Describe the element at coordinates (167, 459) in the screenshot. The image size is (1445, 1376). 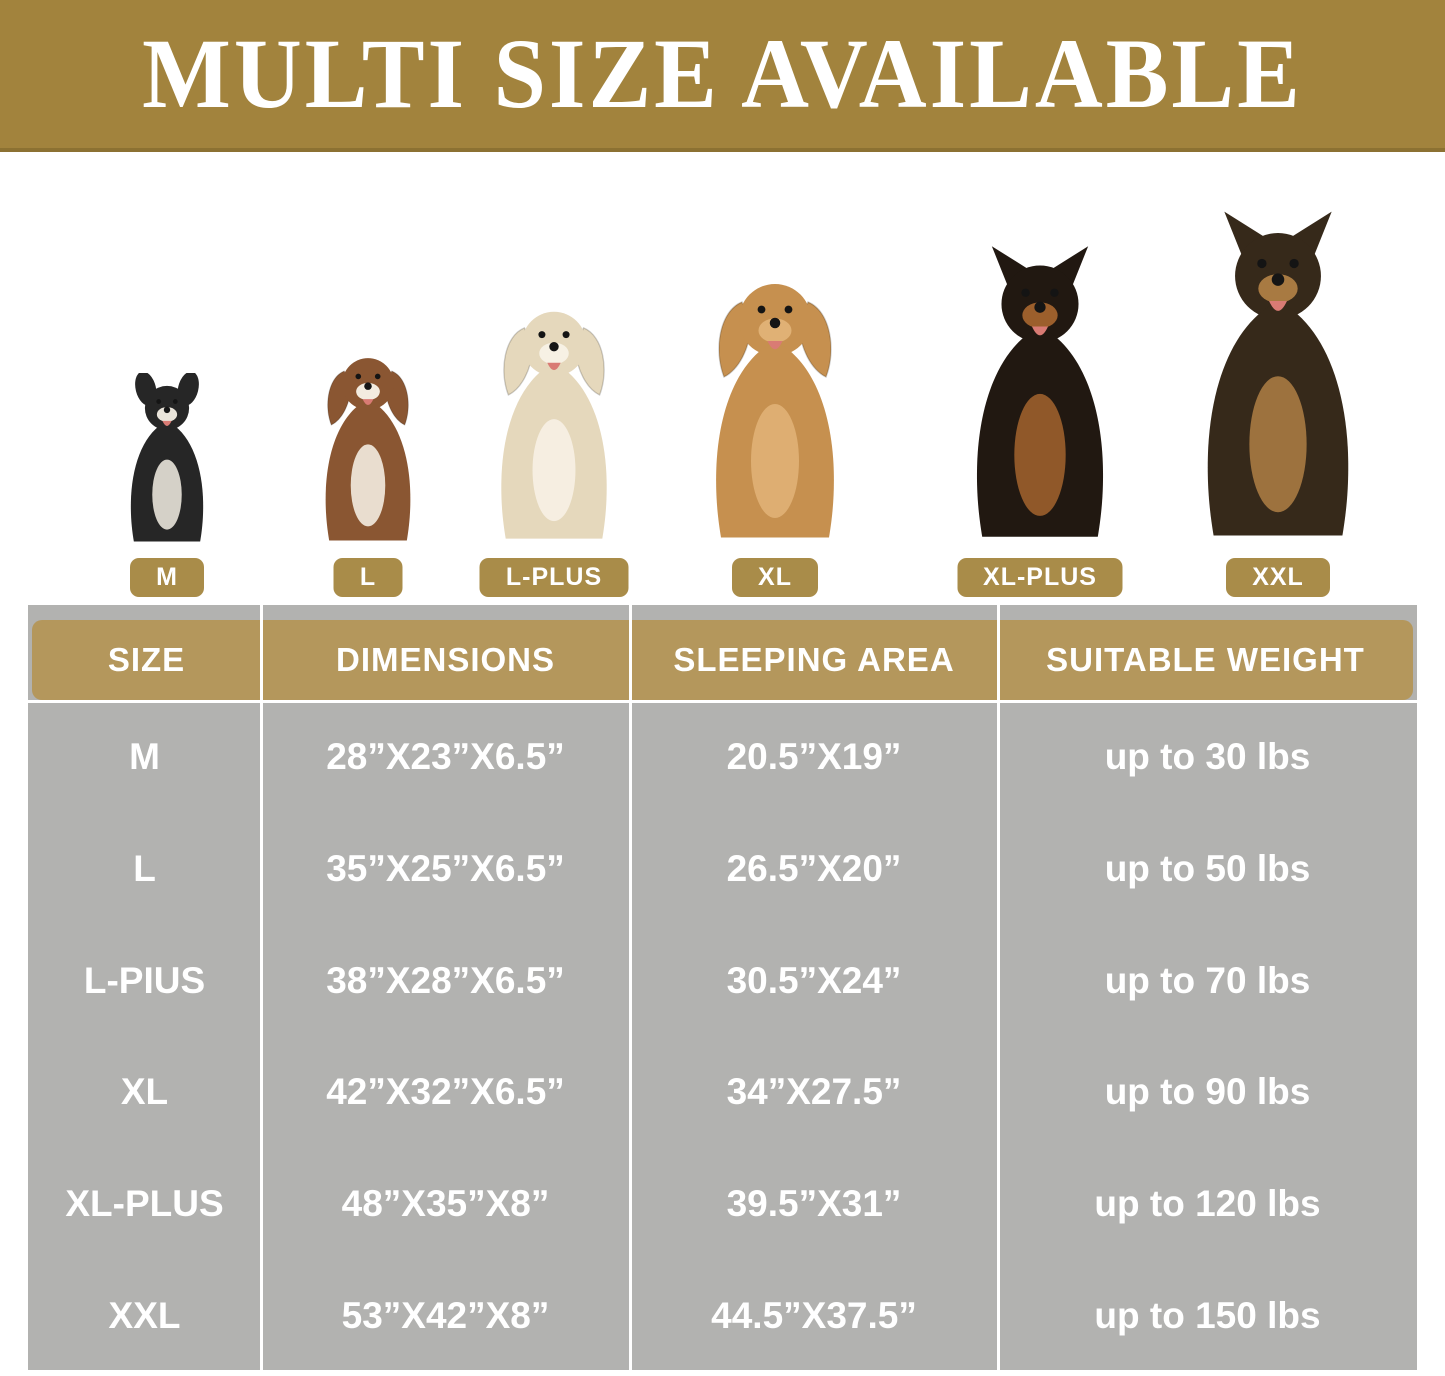
I see `french-bulldog-icon` at that location.